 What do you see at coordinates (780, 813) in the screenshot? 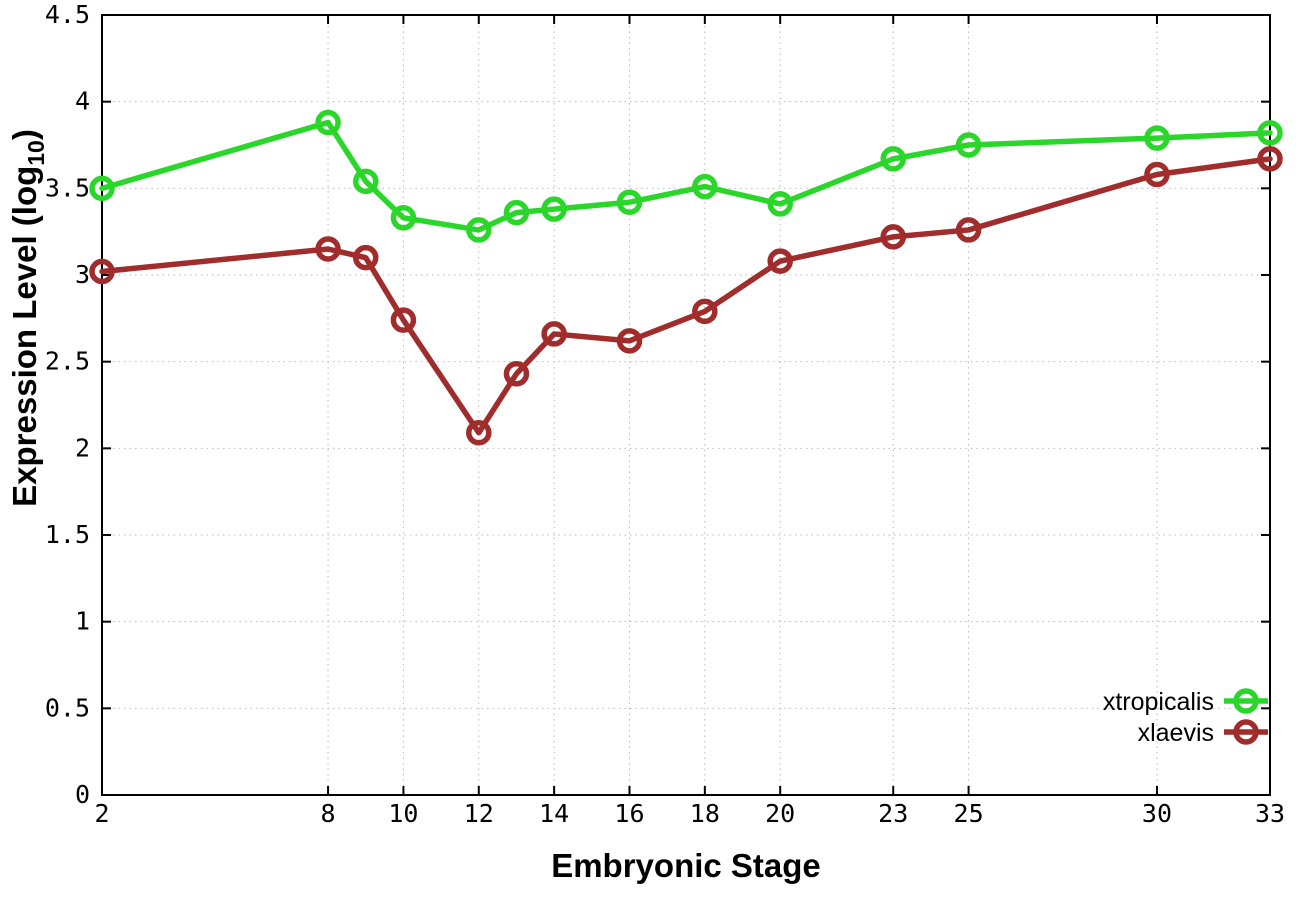
I see `x-tick-label: 20` at bounding box center [780, 813].